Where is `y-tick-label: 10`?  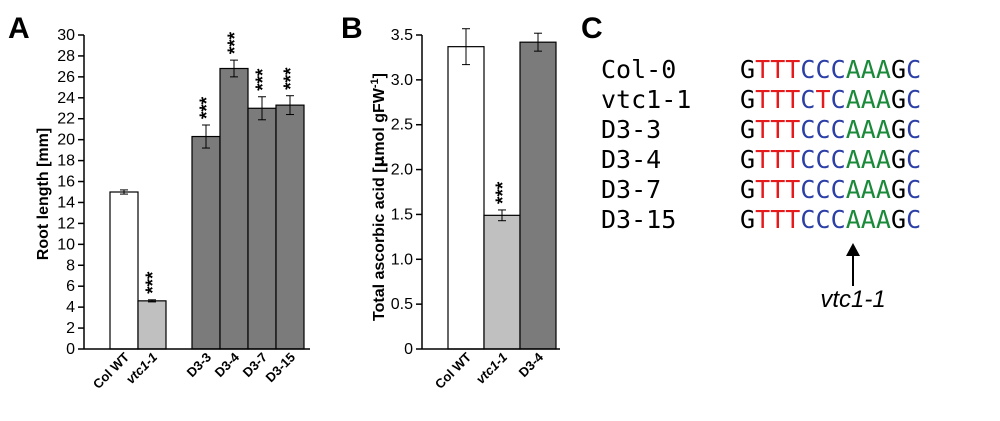 y-tick-label: 10 is located at coordinates (66, 244).